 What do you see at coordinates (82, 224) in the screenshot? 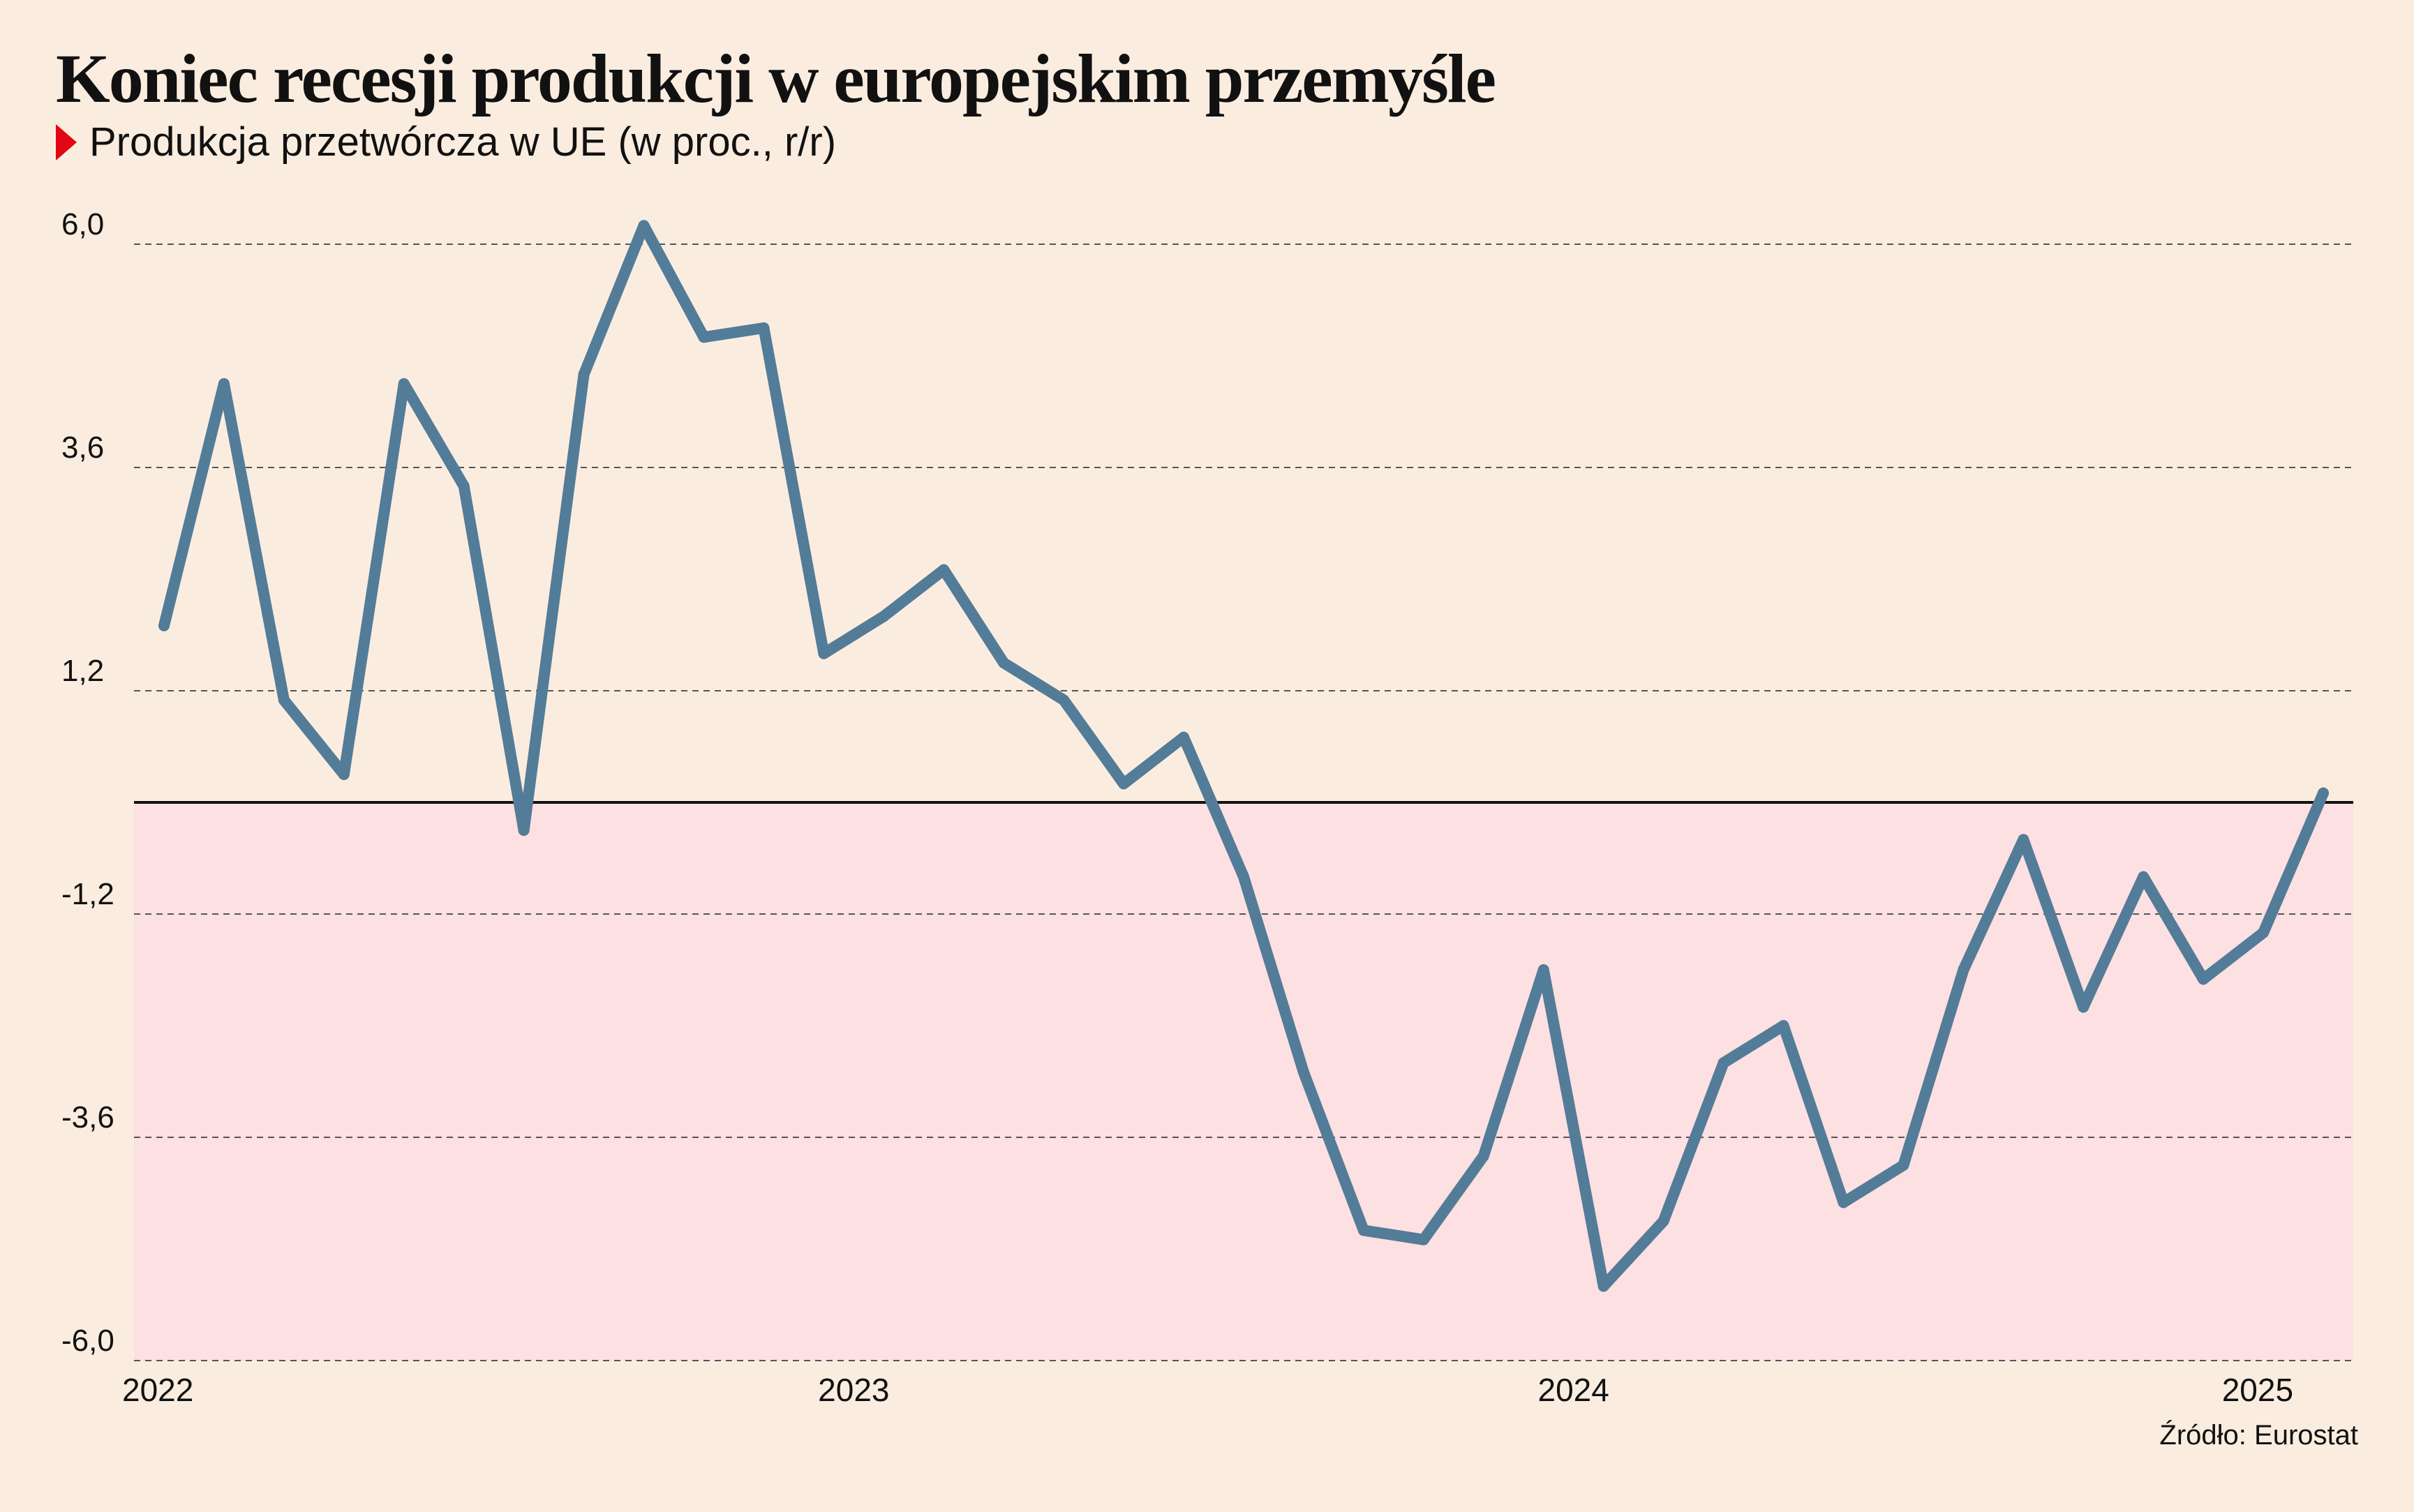
I see `y-tick-label: 6,0` at bounding box center [82, 224].